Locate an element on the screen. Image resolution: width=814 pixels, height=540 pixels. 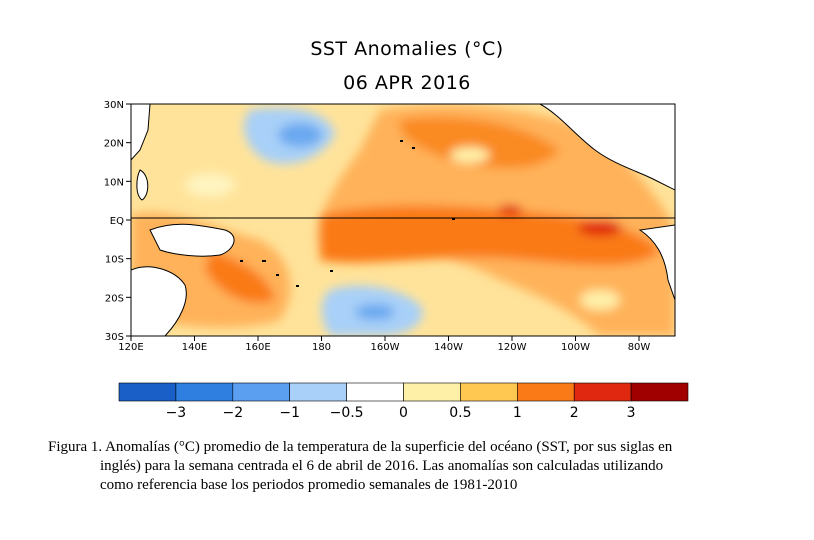
lat-label: EQ is located at coordinates (117, 221).